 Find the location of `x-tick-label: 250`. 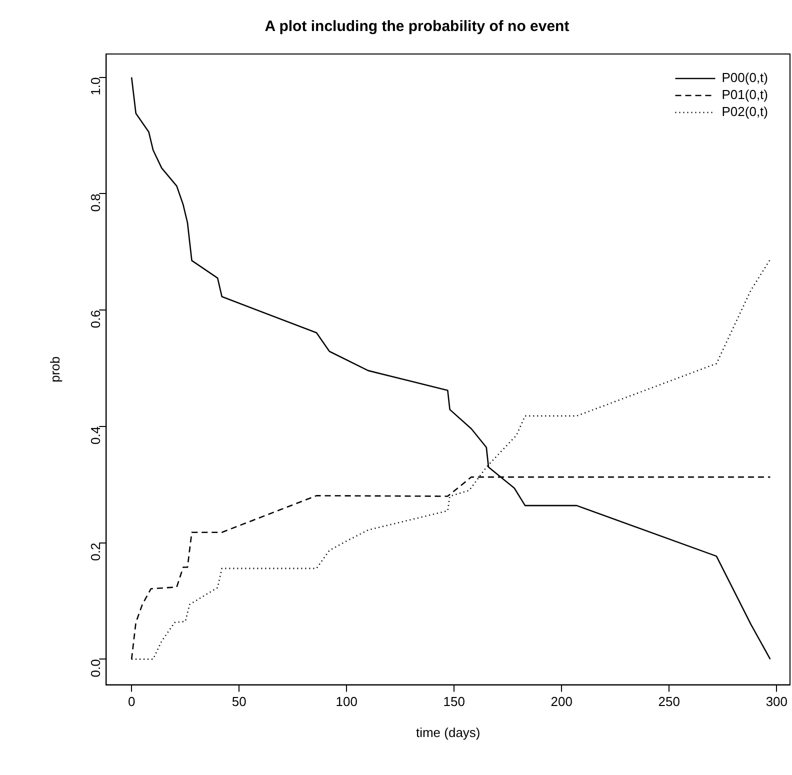

x-tick-label: 250 is located at coordinates (669, 702).